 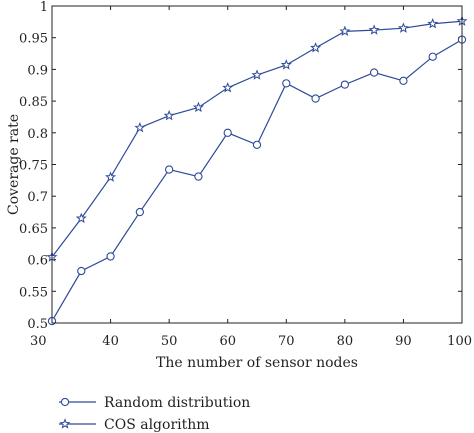 What do you see at coordinates (37, 134) in the screenshot?
I see `y-tick-label: 0.8` at bounding box center [37, 134].